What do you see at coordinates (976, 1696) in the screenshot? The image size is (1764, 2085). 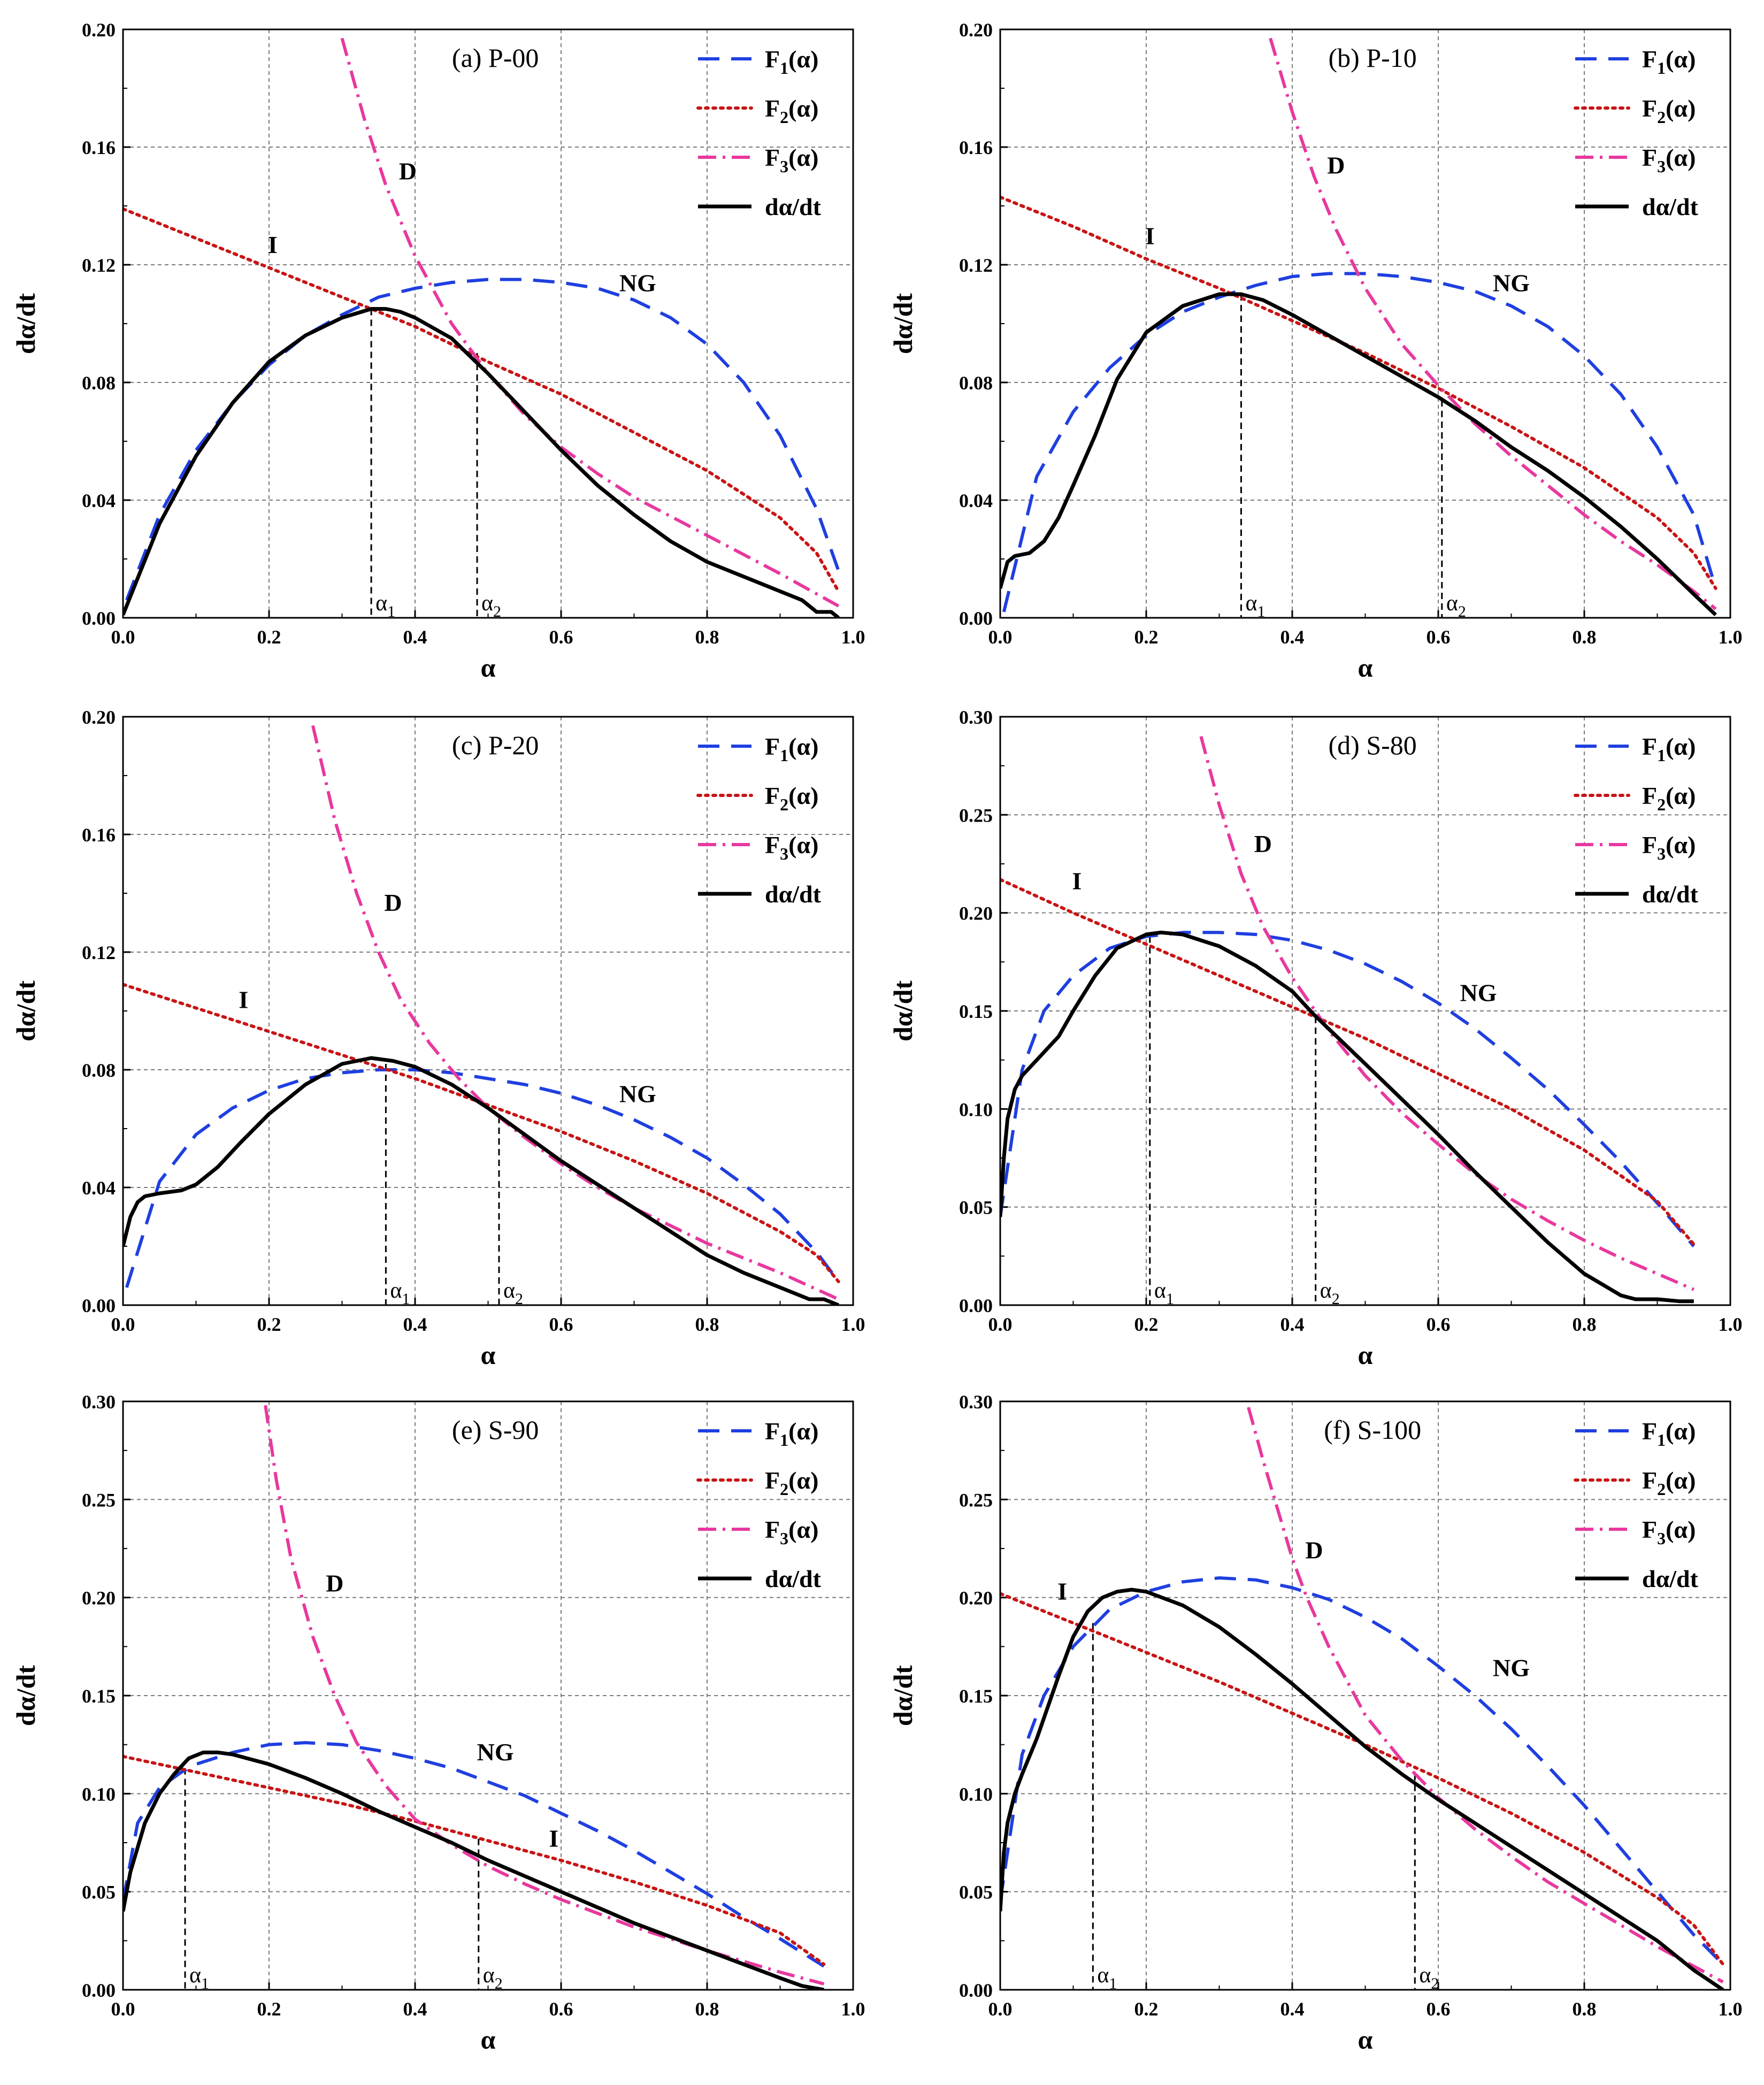 I see `y-tick-label: 0.15` at bounding box center [976, 1696].